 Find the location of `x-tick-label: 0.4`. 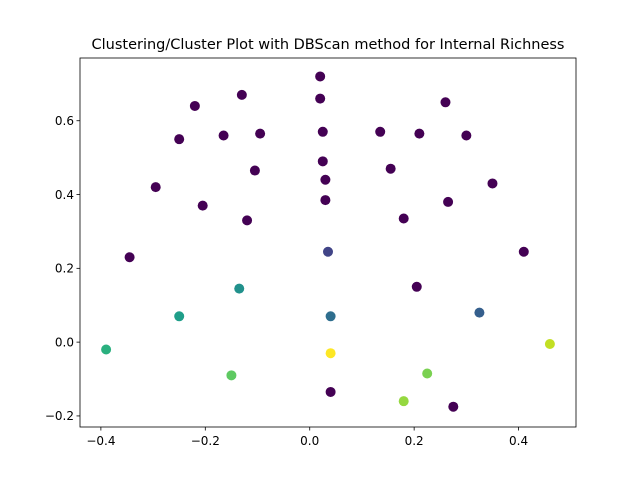

x-tick-label: 0.4 is located at coordinates (518, 441).